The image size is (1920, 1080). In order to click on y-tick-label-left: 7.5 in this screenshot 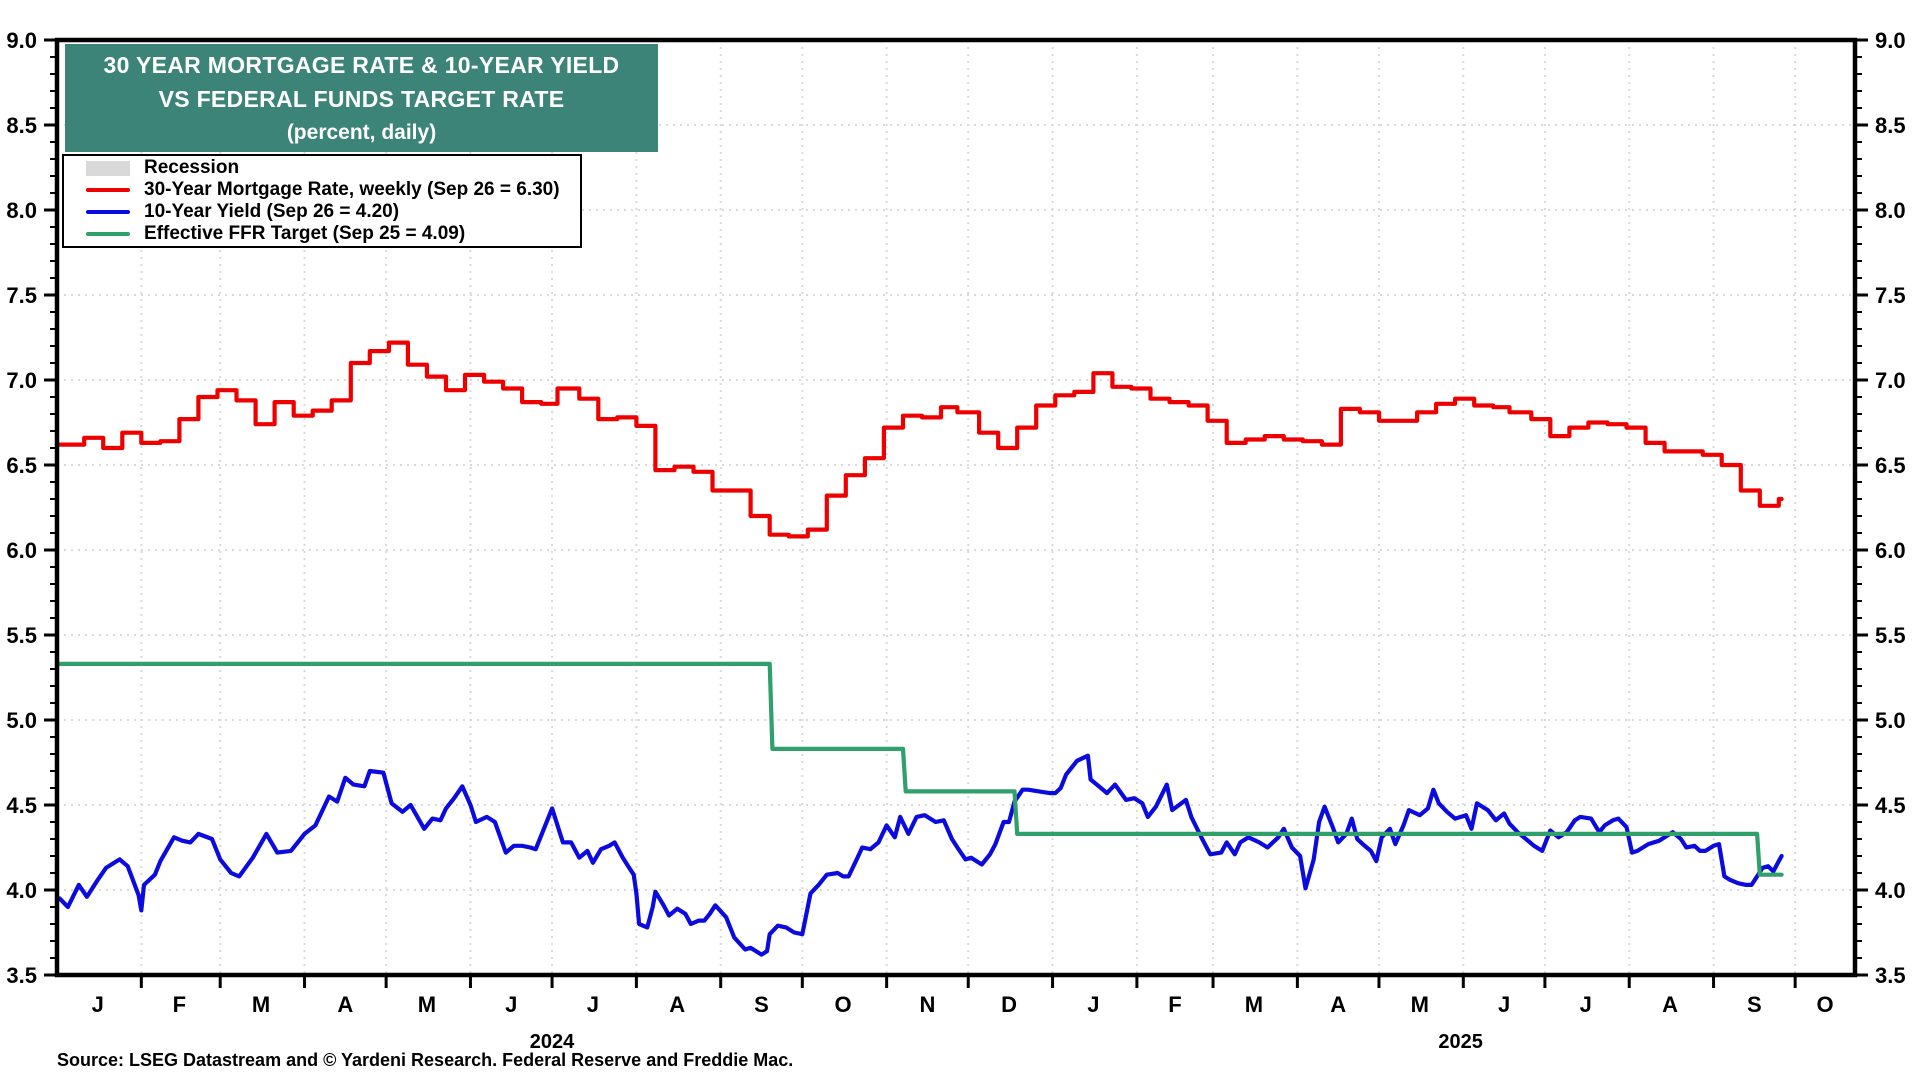, I will do `click(21, 295)`.